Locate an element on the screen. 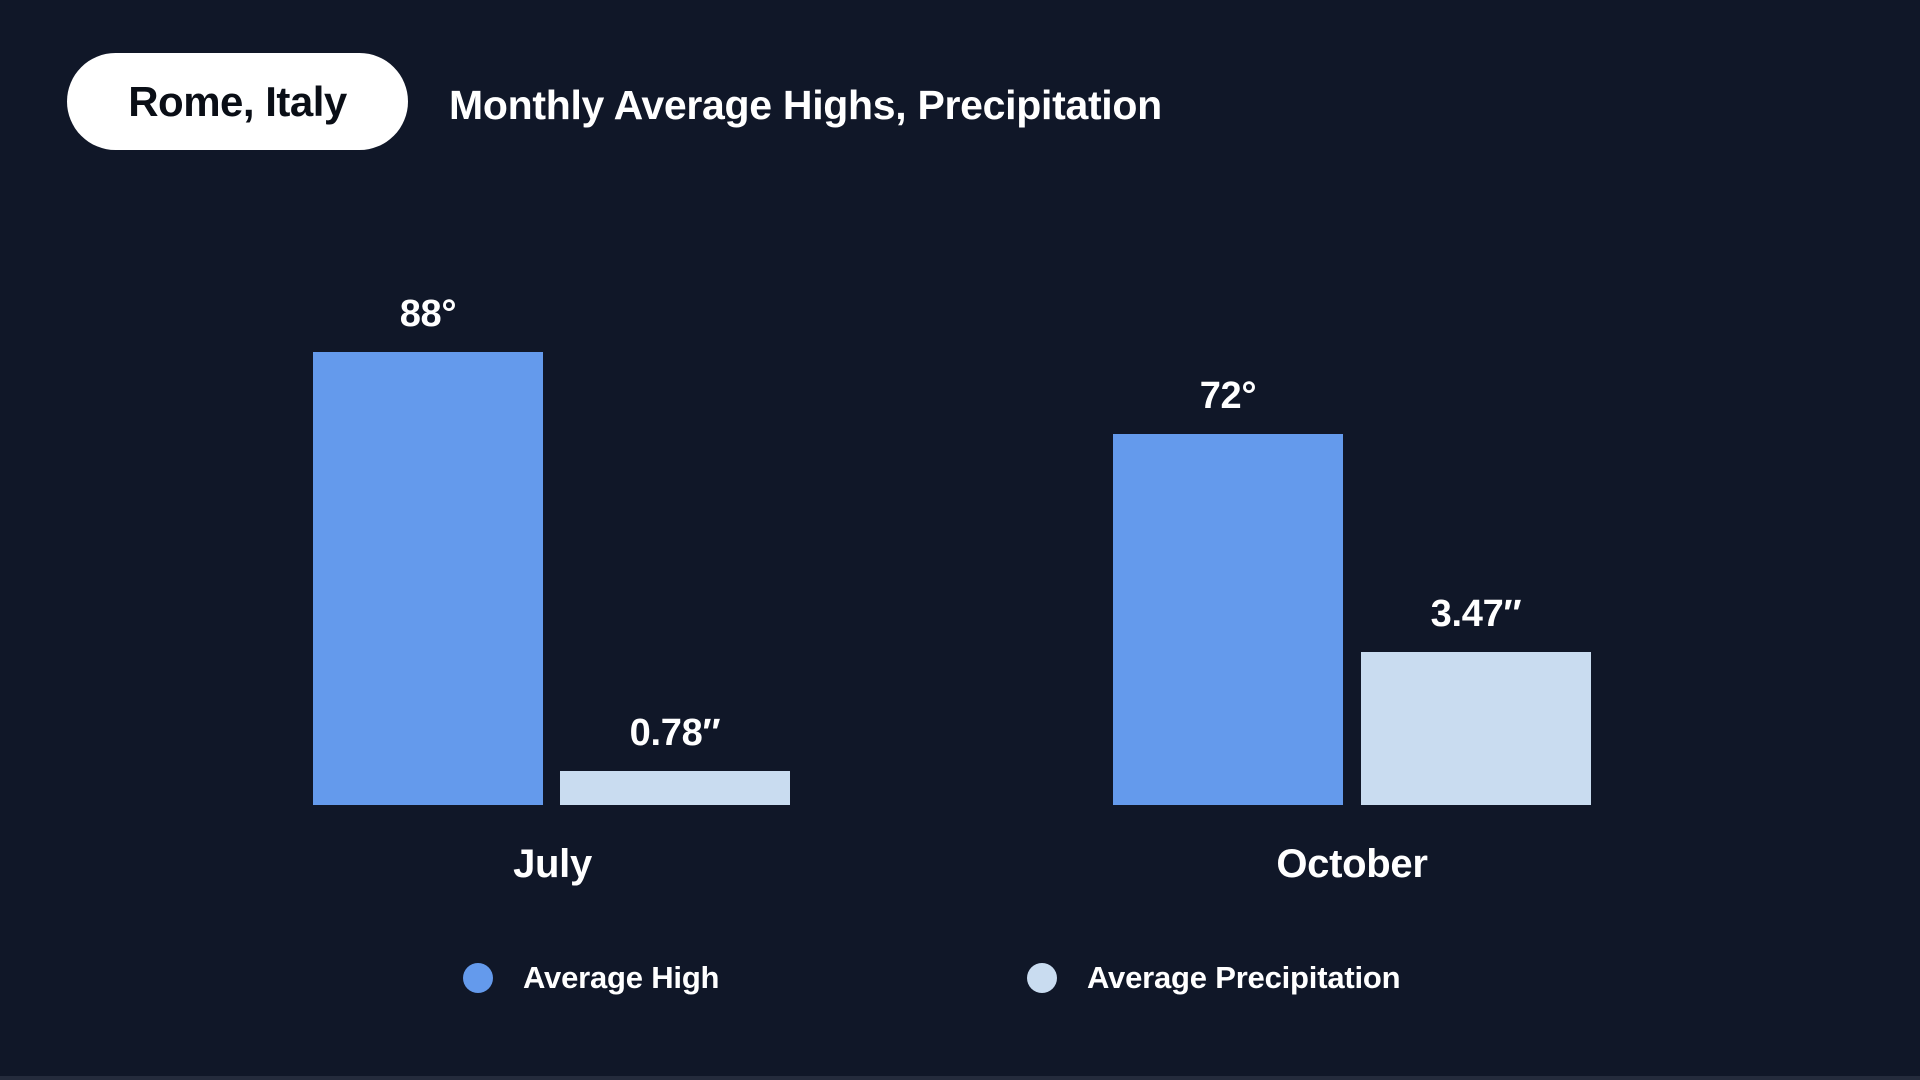  location-label: Rome, Italy is located at coordinates (237, 101).